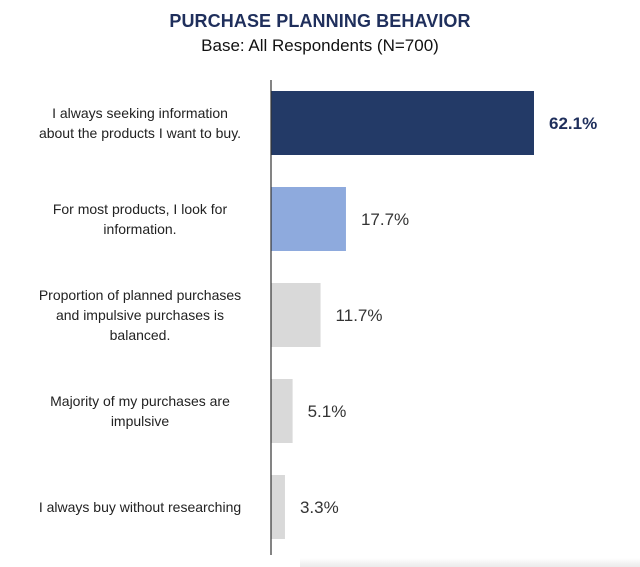  I want to click on category-label-4: Majority of my purchases are impulsive, so click(140, 411).